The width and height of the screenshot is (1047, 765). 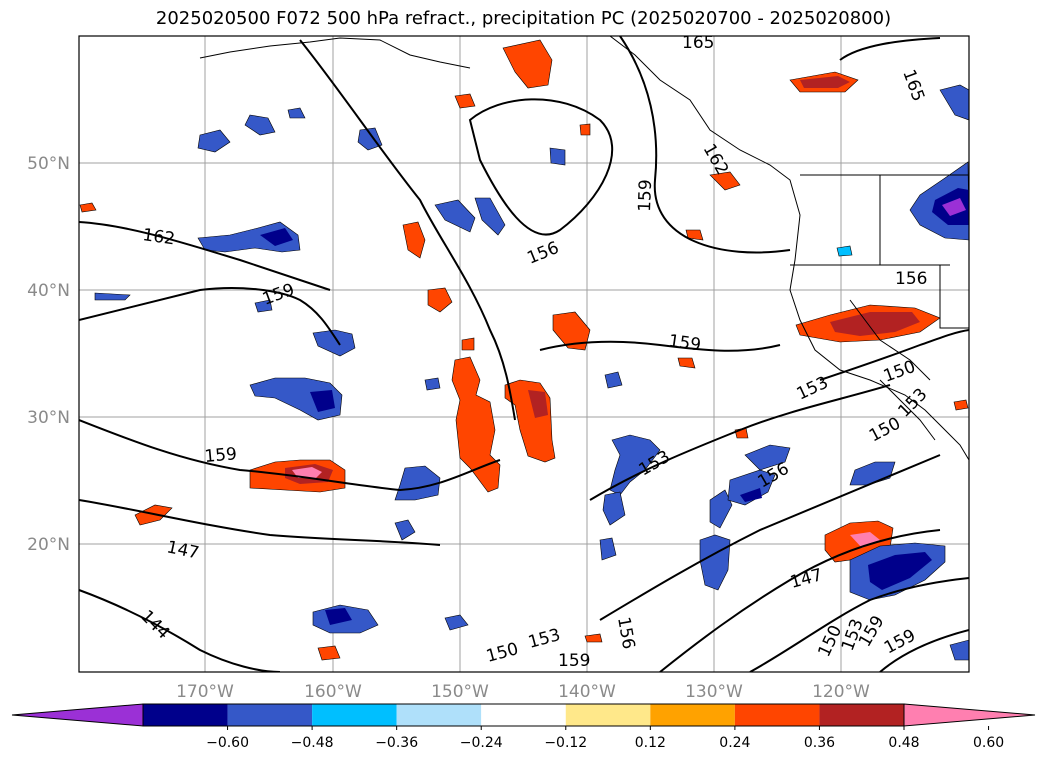 I want to click on lat-label: 40°N, so click(x=48, y=291).